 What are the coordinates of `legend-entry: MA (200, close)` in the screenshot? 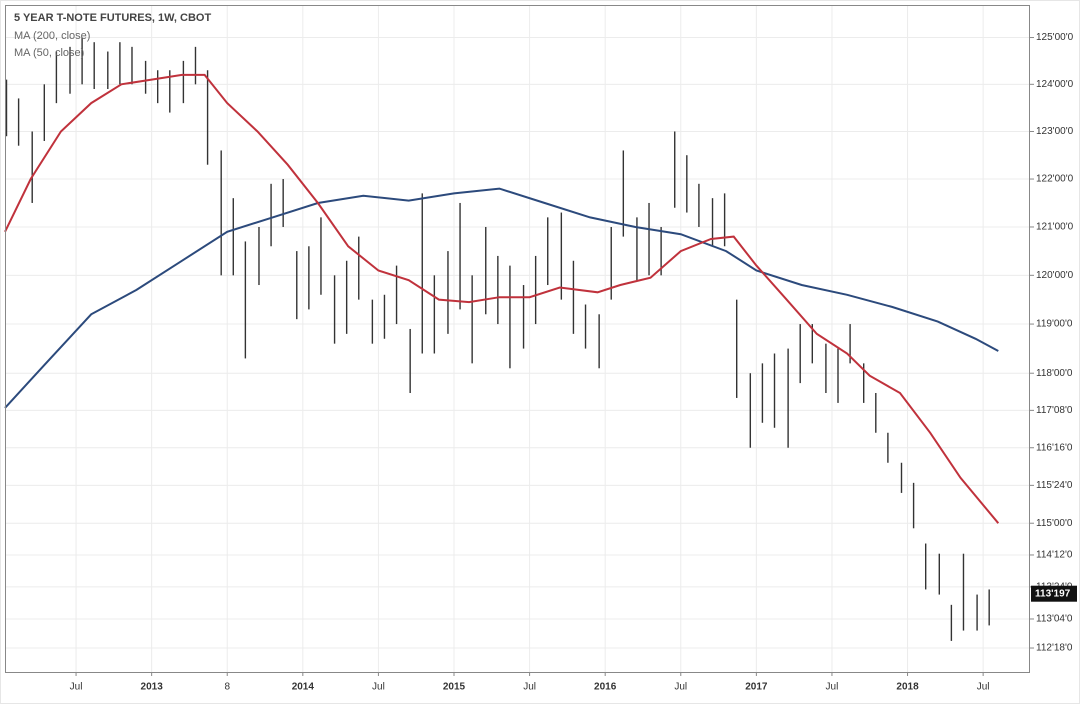 It's located at (52, 36).